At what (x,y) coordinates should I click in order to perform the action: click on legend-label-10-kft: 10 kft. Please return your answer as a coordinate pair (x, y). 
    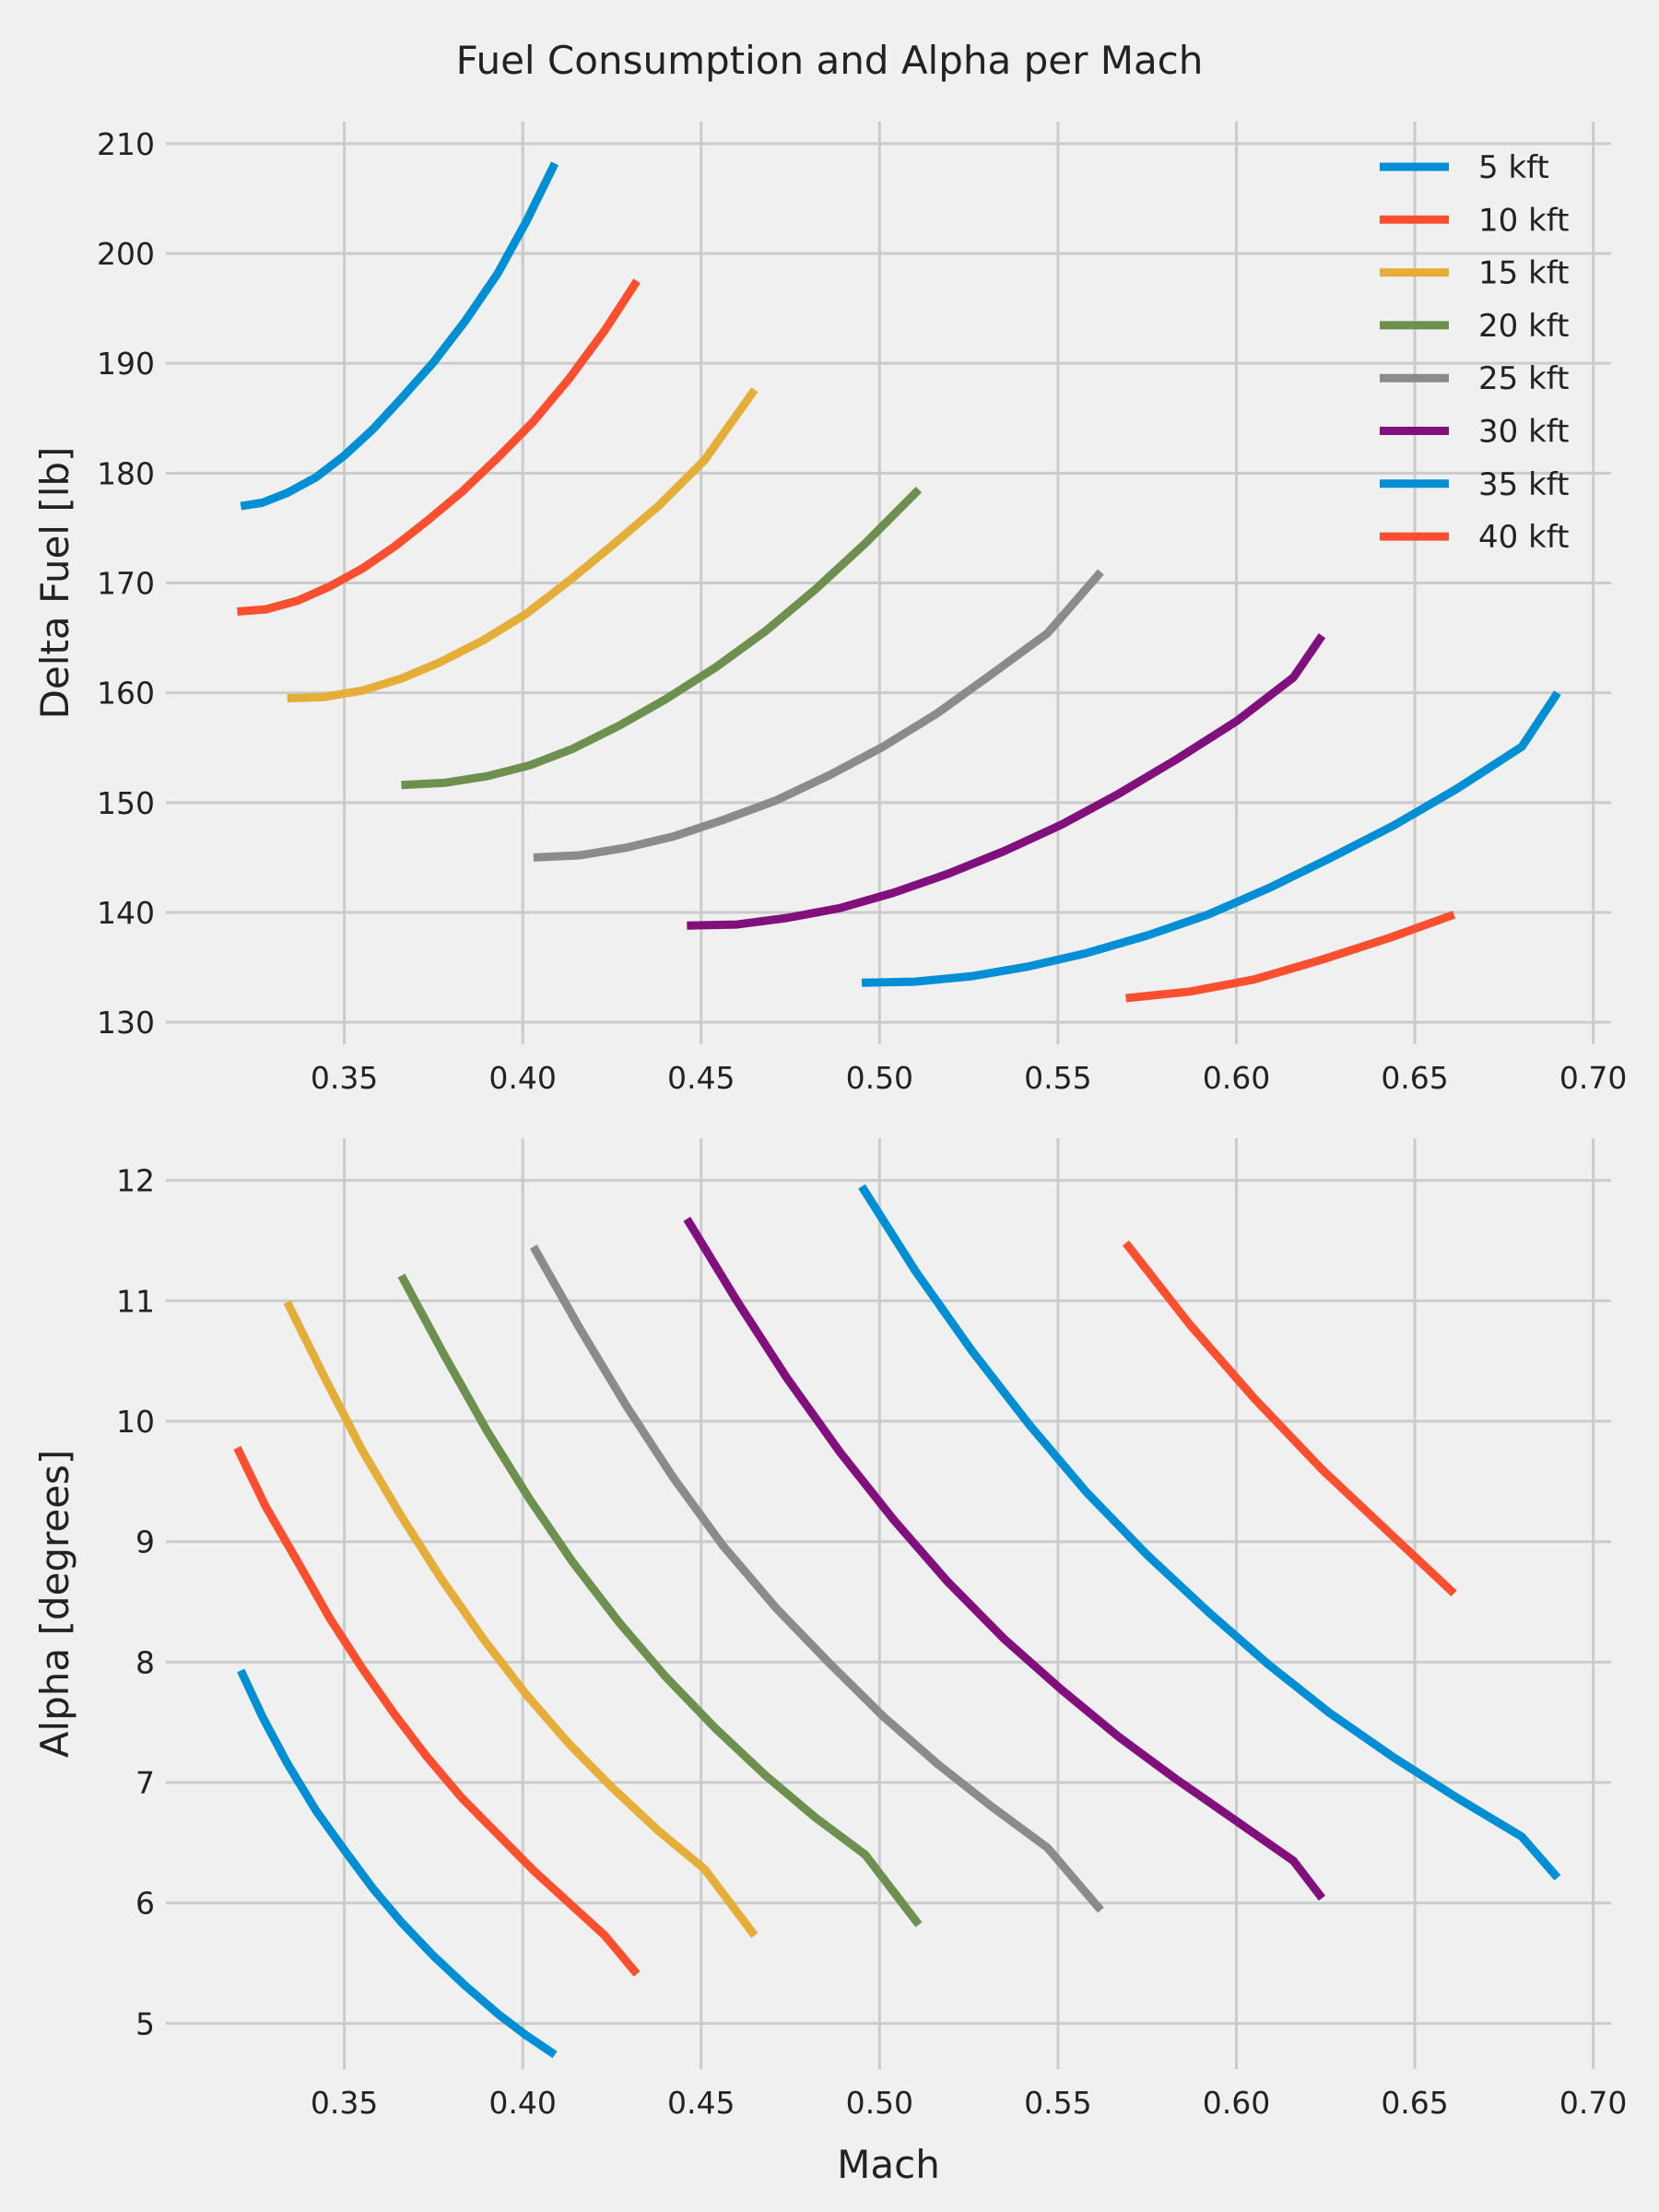
    Looking at the image, I should click on (1523, 220).